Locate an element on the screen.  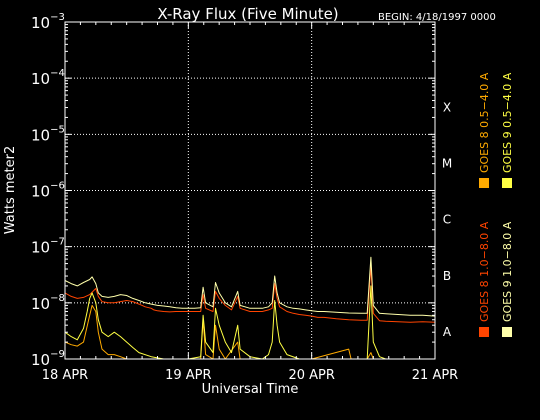
chart-title: X-Ray Flux (Five Minute) is located at coordinates (247, 14).